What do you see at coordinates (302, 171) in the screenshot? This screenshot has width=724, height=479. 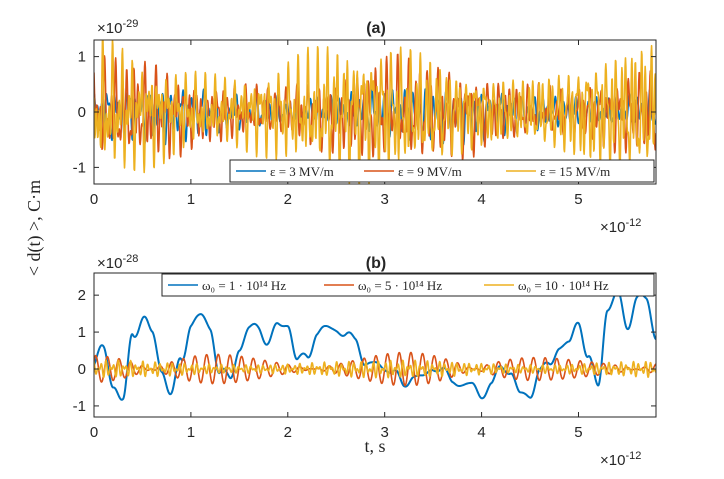 I see `legend-a-label-1: ε = 3 MV/m` at bounding box center [302, 171].